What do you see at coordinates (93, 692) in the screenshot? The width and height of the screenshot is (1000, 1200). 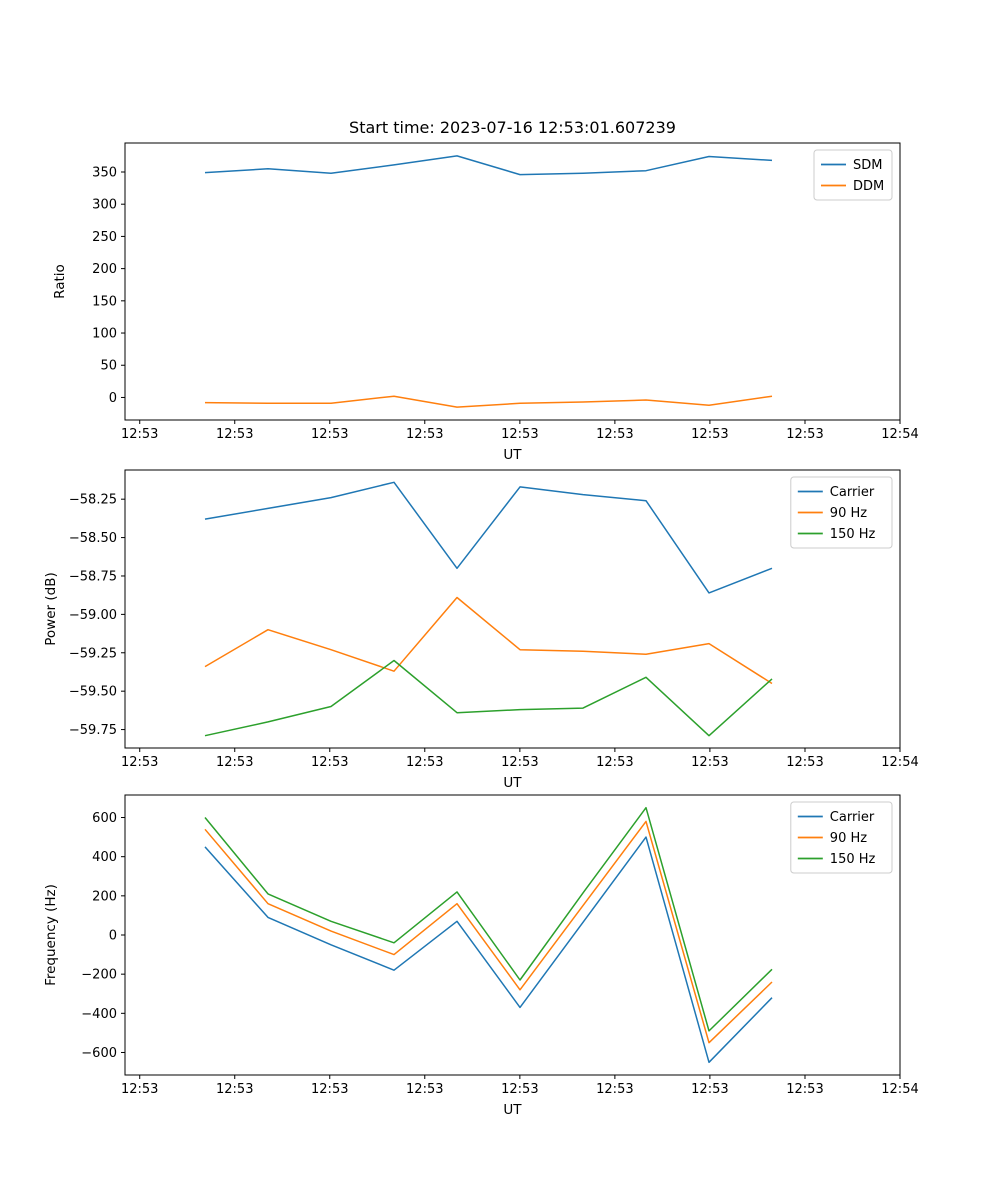 I see `y-tick-label: −59.50` at bounding box center [93, 692].